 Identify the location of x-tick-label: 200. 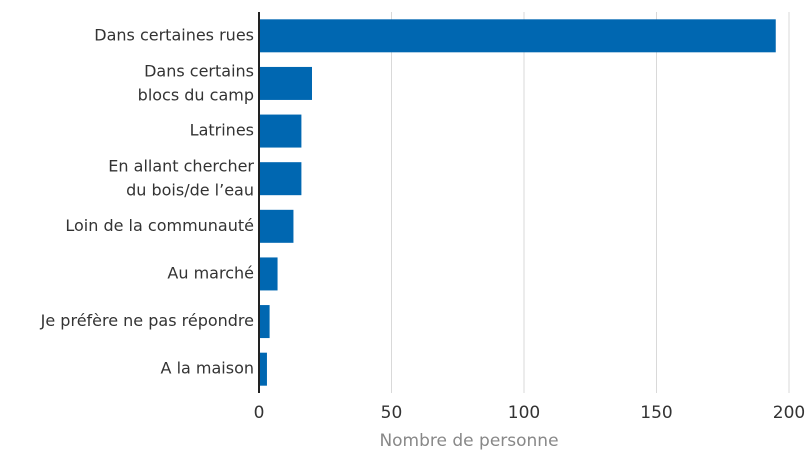
(789, 413).